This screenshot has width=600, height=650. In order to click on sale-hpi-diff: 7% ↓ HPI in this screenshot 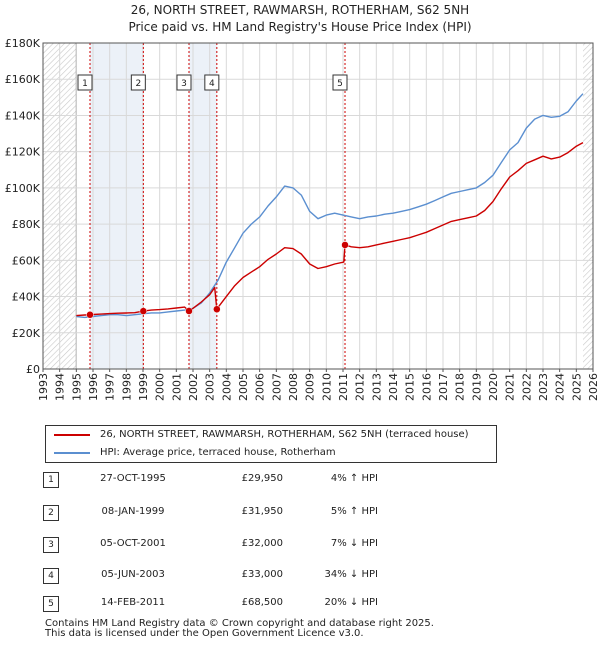, I will do `click(354, 543)`.